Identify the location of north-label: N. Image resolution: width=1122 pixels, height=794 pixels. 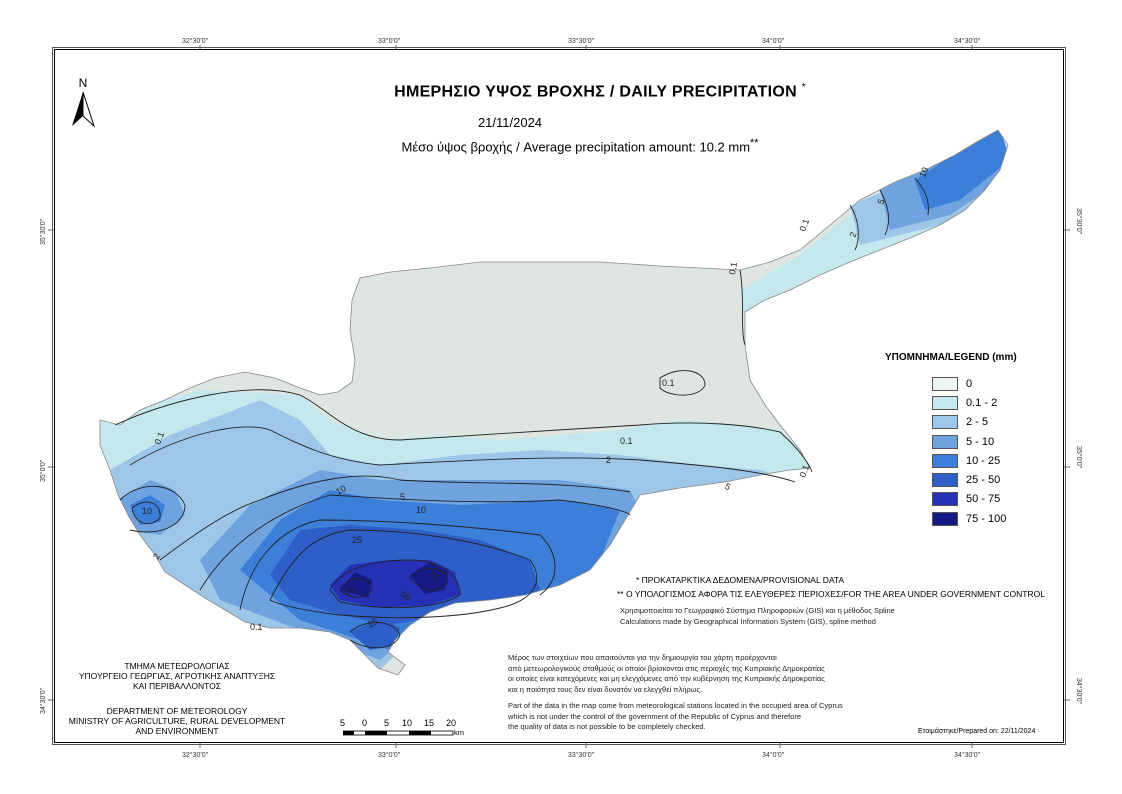
(83, 83).